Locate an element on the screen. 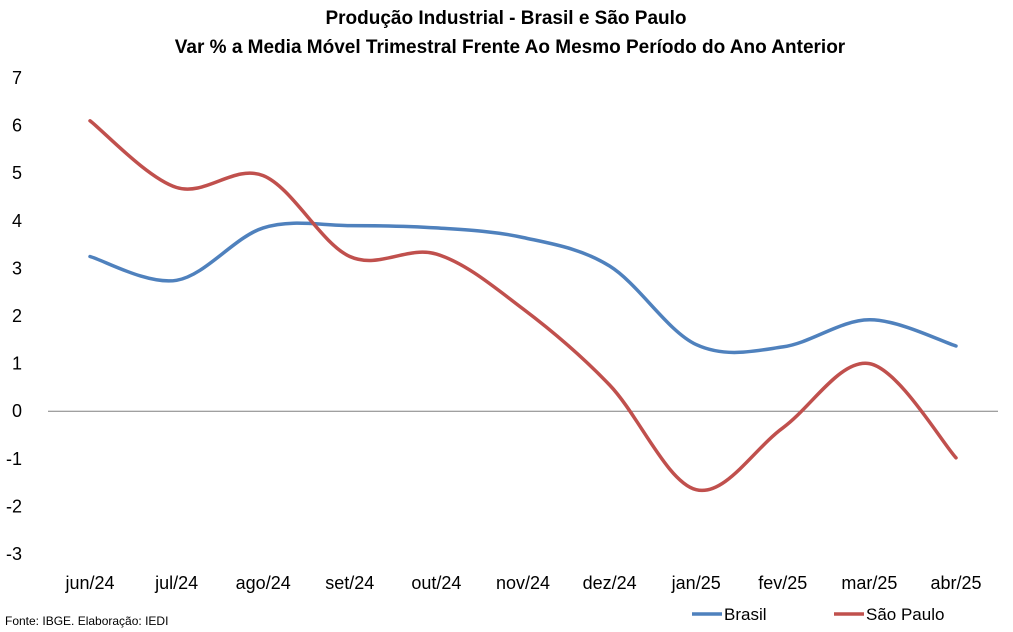 This screenshot has height=632, width=1013. y-axis-ticks: 7 6 5 4 3 2 1 0 -1 -2 -3 is located at coordinates (14, 316).